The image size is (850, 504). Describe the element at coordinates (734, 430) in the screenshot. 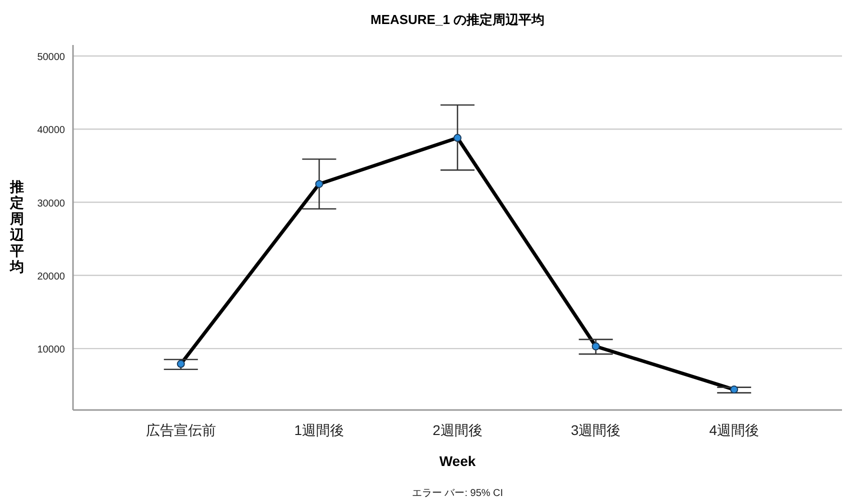

I see `x-tick-label: 4週間後` at that location.